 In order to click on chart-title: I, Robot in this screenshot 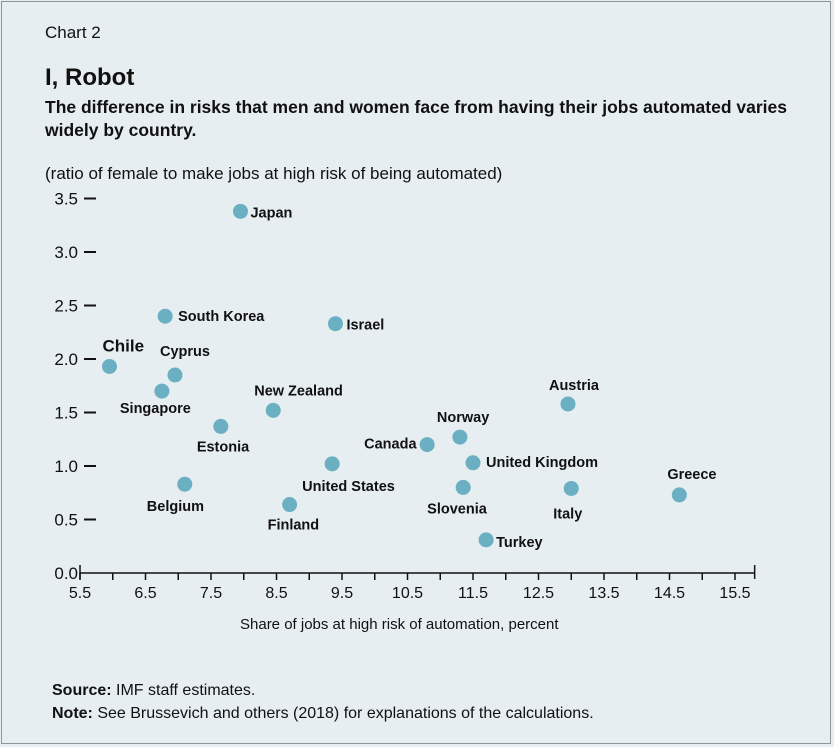, I will do `click(90, 77)`.